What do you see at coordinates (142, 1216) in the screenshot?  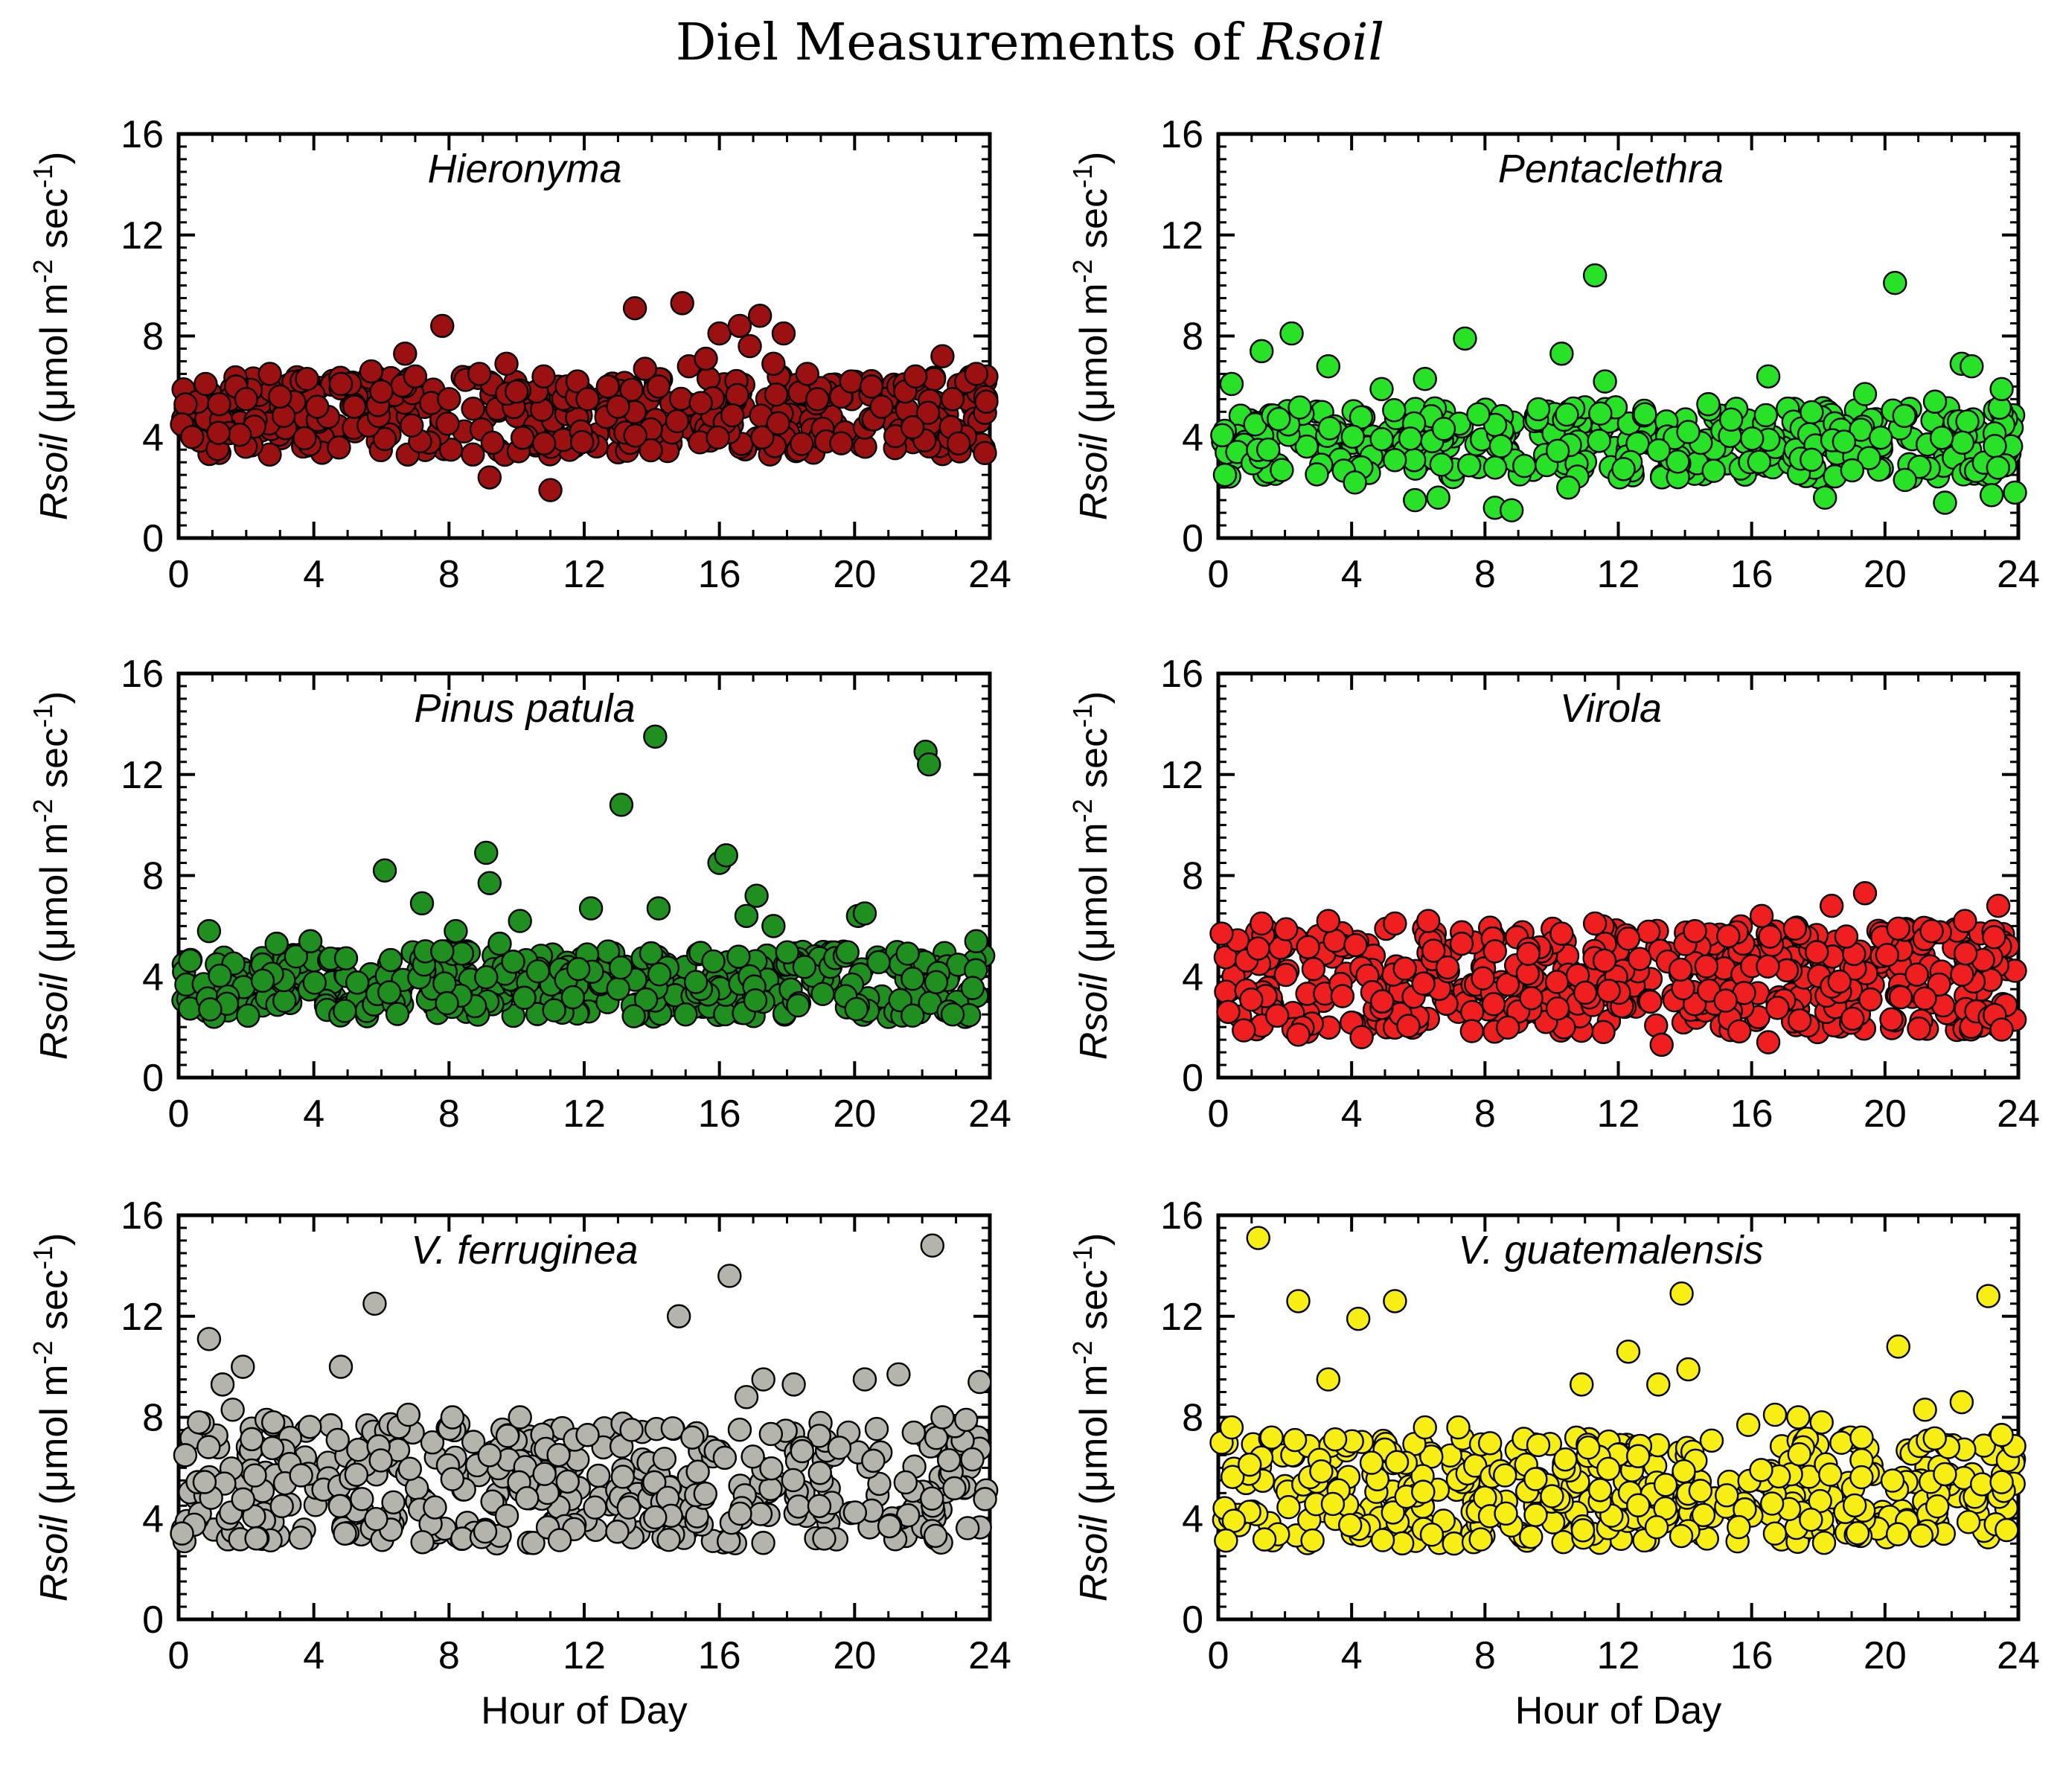 I see `y-tick-label: 16` at bounding box center [142, 1216].